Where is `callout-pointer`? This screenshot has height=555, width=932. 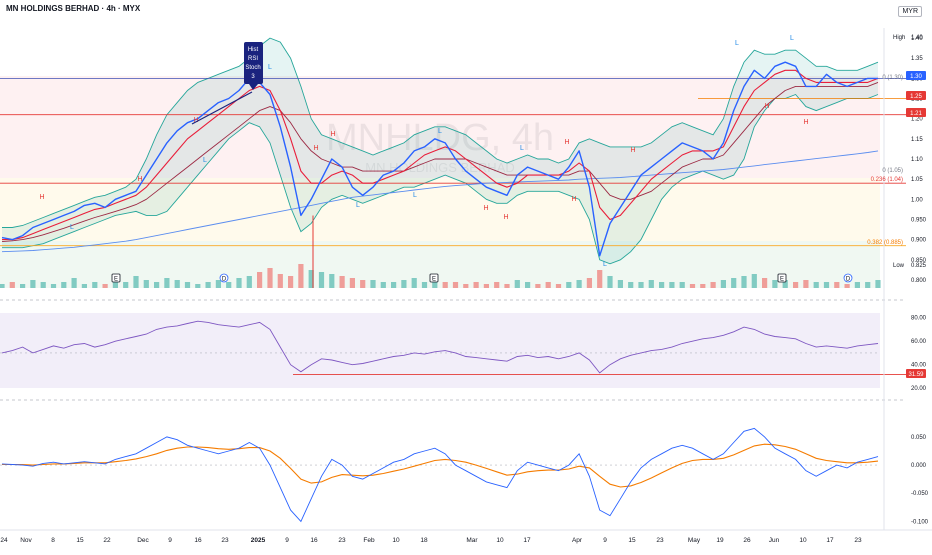
callout-pointer is located at coordinates (253, 87).